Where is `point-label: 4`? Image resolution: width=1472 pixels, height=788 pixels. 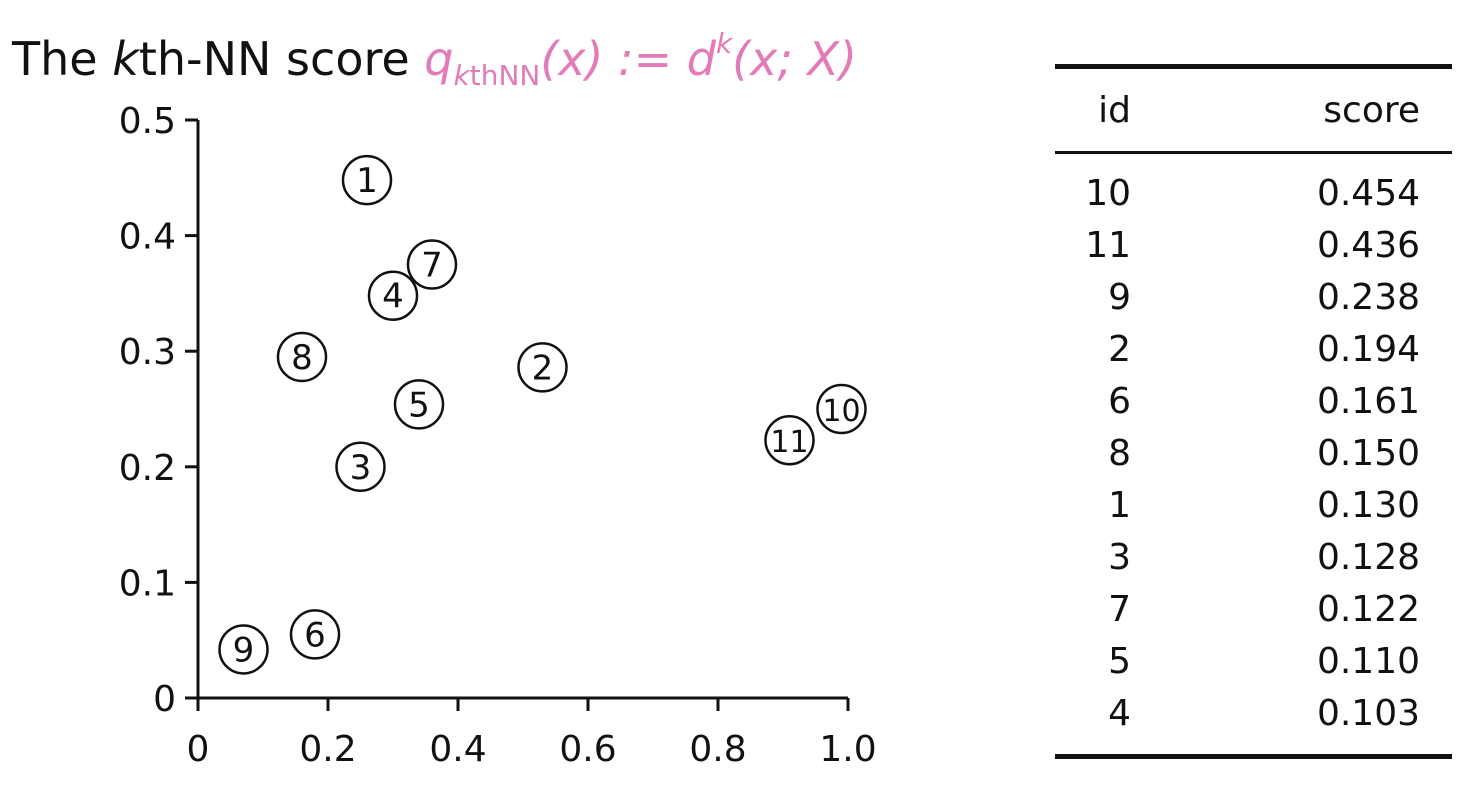 point-label: 4 is located at coordinates (393, 297).